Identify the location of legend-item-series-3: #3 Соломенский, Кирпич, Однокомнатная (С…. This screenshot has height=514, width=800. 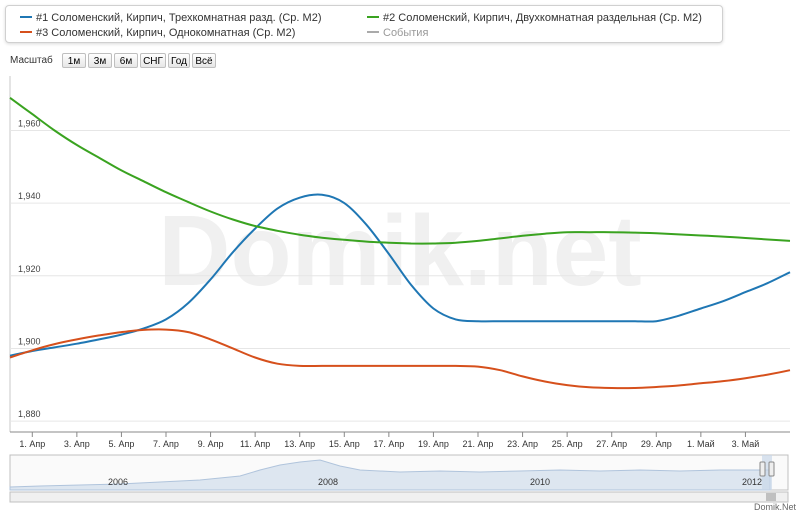
(157, 33).